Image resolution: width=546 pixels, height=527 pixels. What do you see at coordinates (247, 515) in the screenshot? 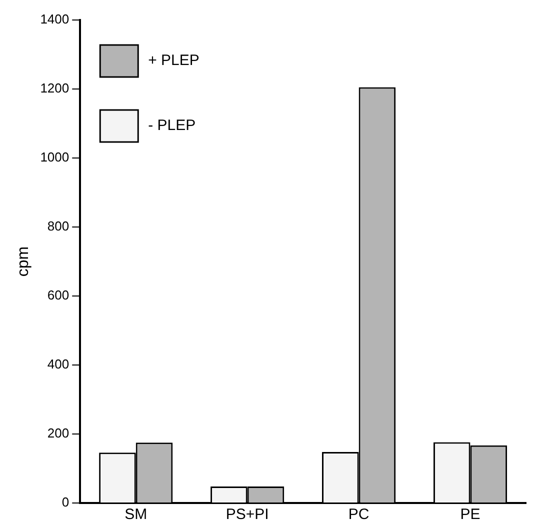
I see `x-tick-label: PS+PI` at bounding box center [247, 515].